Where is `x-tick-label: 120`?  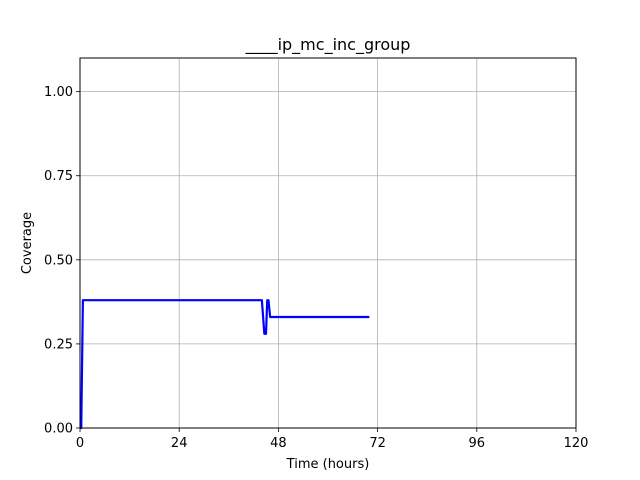
x-tick-label: 120 is located at coordinates (576, 443).